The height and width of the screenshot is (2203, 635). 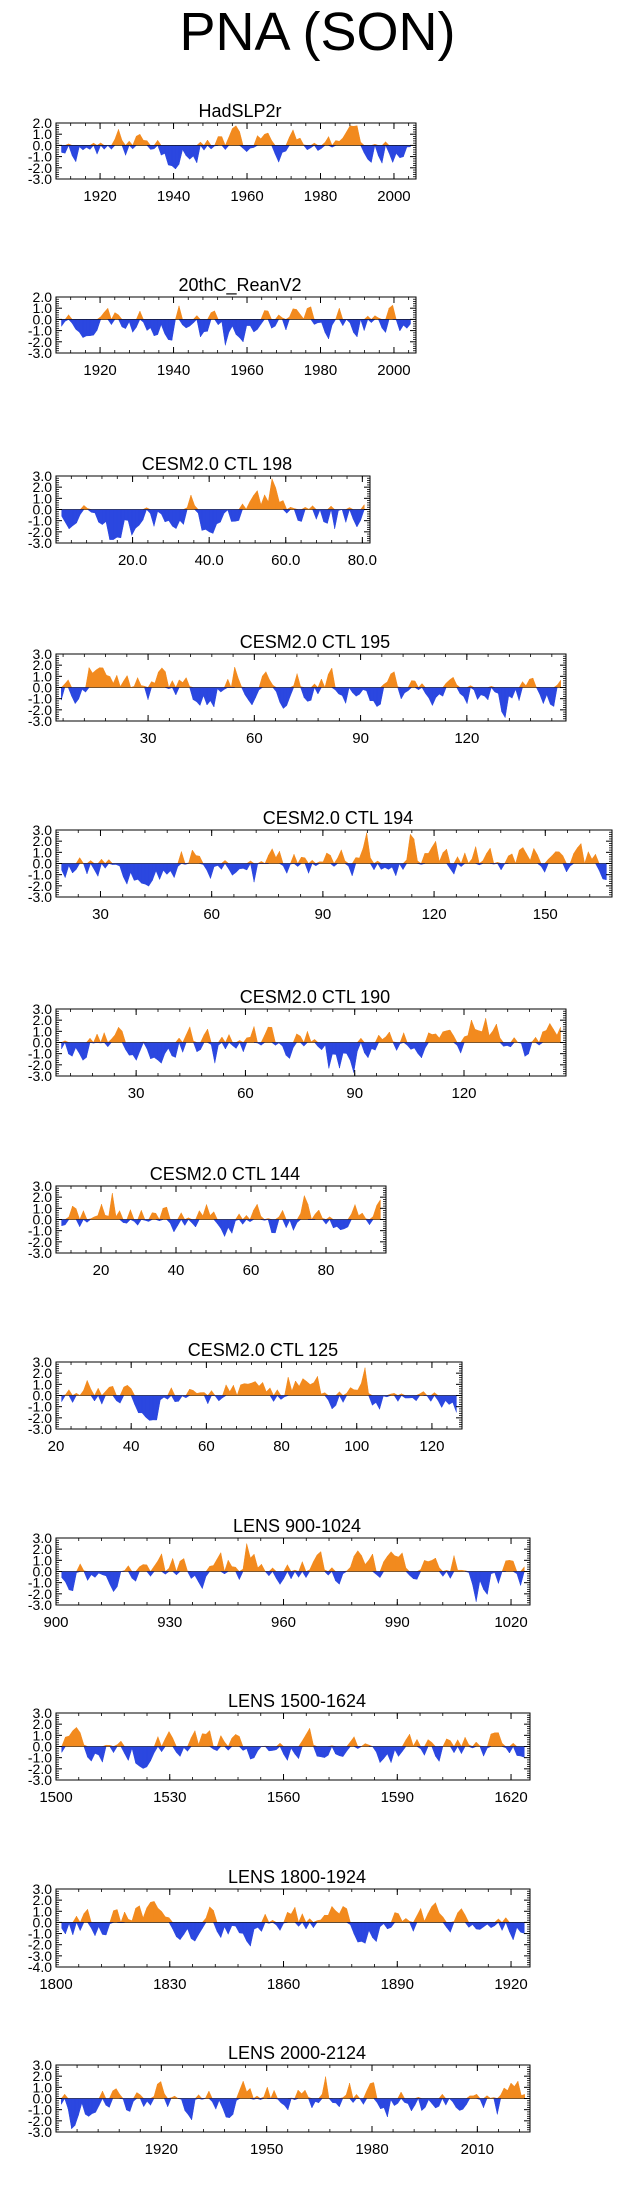 I want to click on x-tick-label: 900, so click(x=55, y=1622).